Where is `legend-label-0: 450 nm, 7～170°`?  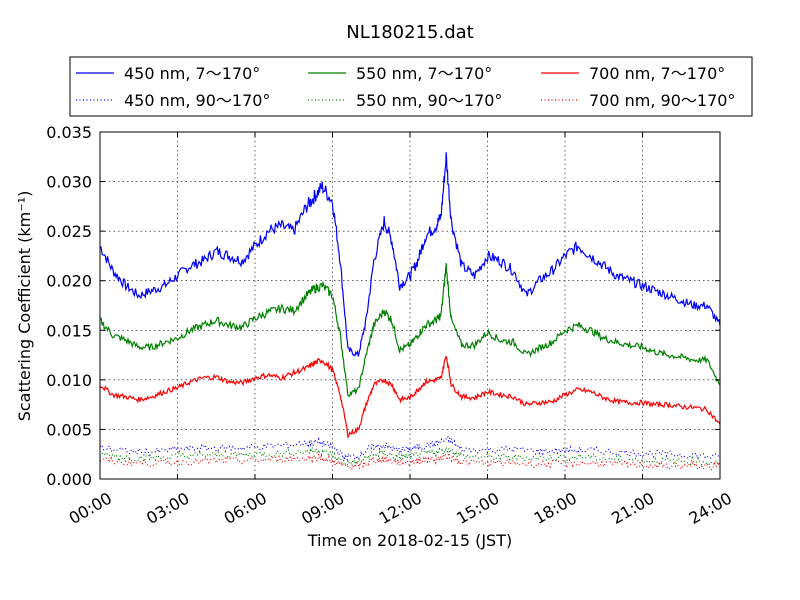 legend-label-0: 450 nm, 7～170° is located at coordinates (192, 73).